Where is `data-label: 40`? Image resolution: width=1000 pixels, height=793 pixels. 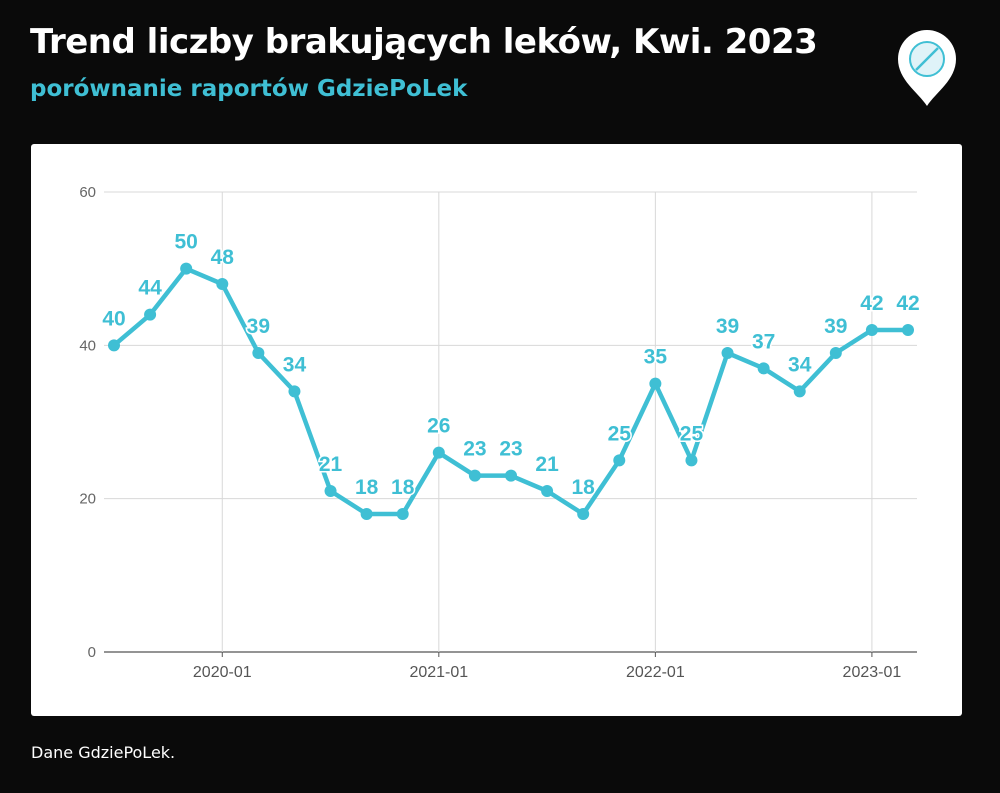
data-label: 40 is located at coordinates (113, 318).